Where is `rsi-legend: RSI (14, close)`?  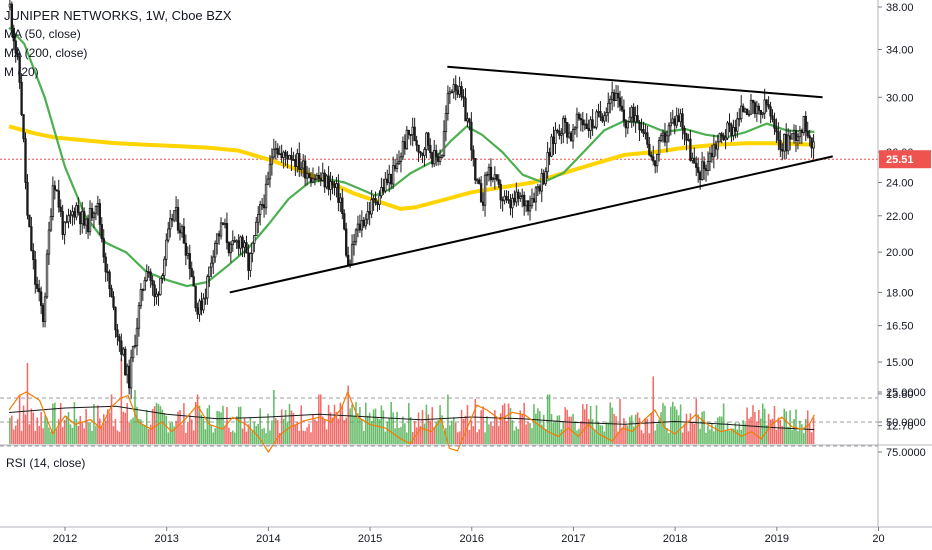 rsi-legend: RSI (14, close) is located at coordinates (46, 463).